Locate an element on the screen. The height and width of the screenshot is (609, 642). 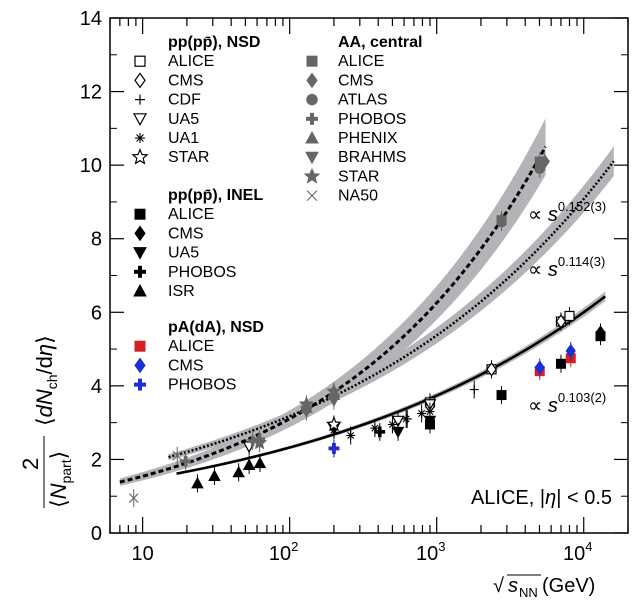
x-axis-label: √ s NN (GeV) is located at coordinates (544, 587).